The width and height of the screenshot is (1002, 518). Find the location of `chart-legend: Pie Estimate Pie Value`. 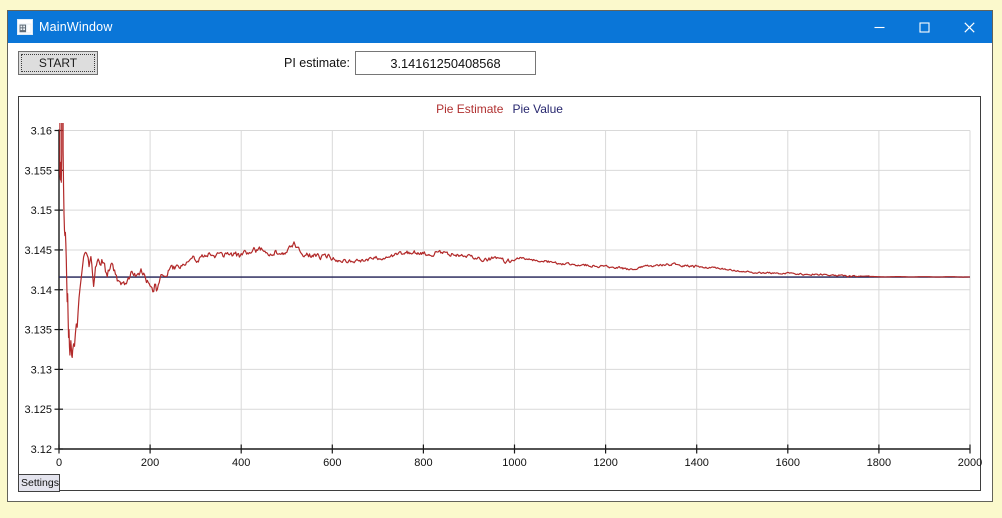

chart-legend: Pie Estimate Pie Value is located at coordinates (499, 109).